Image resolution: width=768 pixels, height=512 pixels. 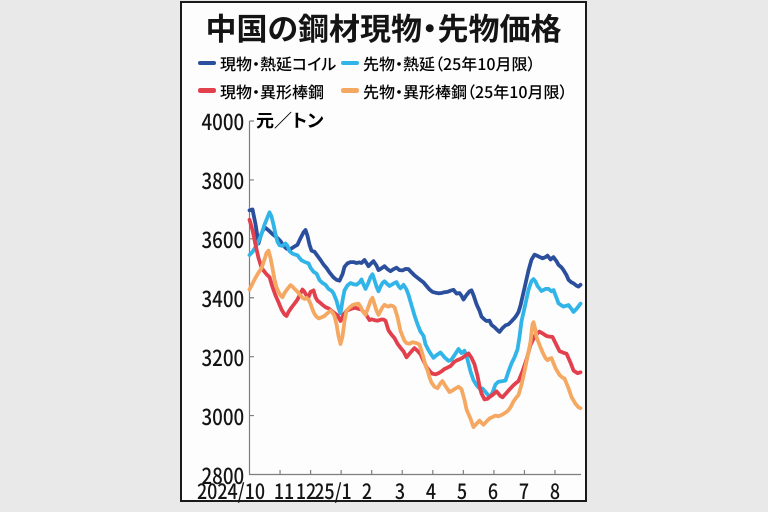 I want to click on y-tick-label-3600: 3600, so click(x=223, y=238).